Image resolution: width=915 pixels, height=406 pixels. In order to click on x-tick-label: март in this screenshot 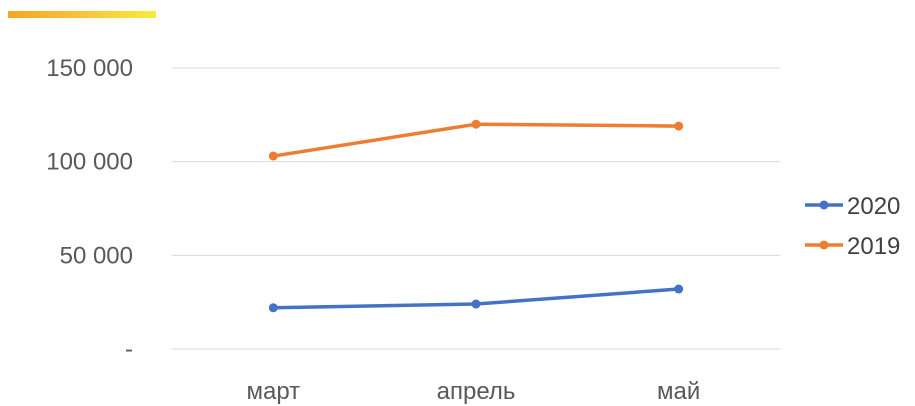, I will do `click(273, 391)`.